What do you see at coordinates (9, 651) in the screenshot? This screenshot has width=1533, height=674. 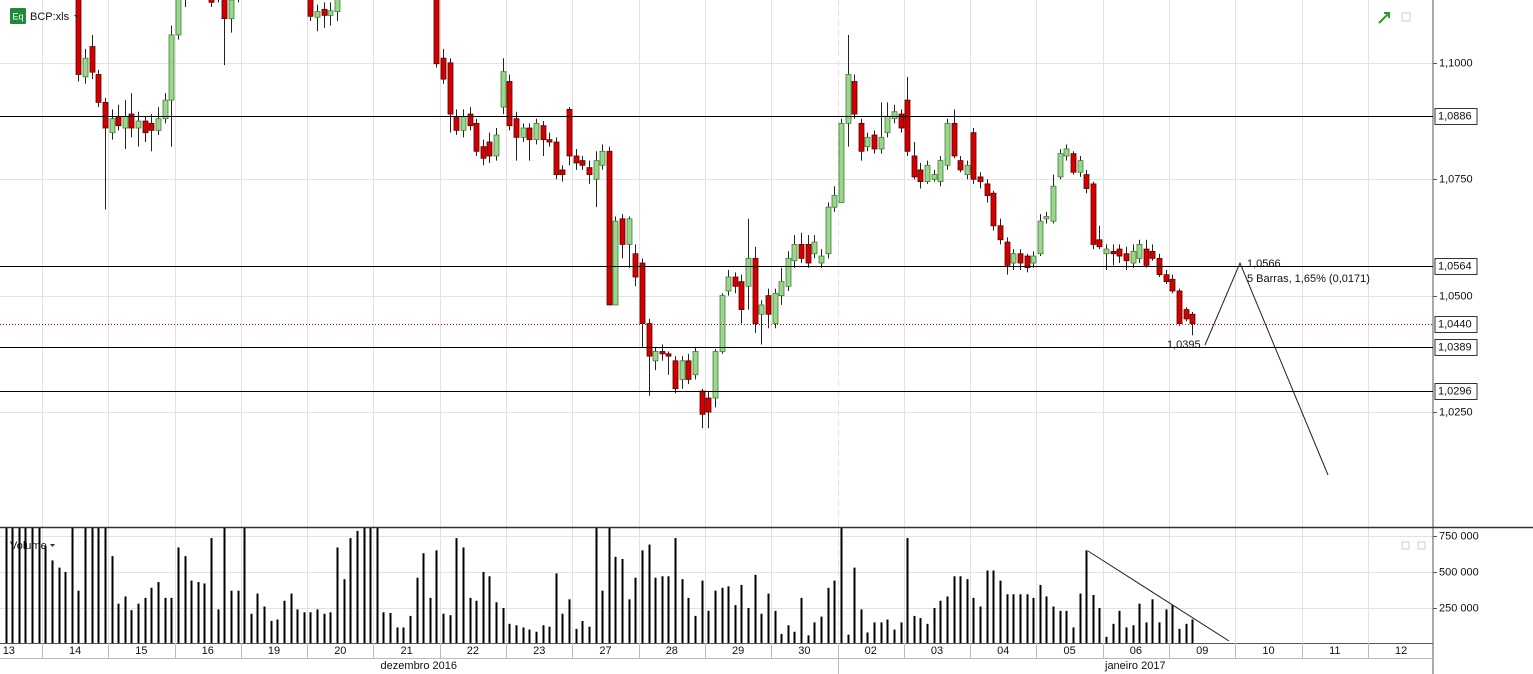 I see `x-tick-label: 13` at bounding box center [9, 651].